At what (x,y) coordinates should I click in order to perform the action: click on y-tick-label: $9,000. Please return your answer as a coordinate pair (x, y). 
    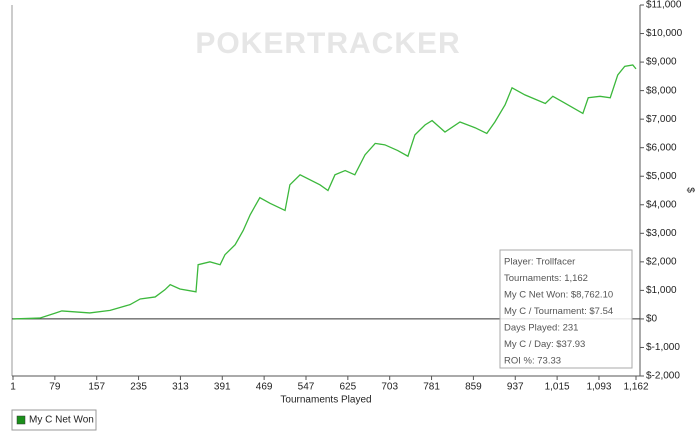
    Looking at the image, I should click on (661, 62).